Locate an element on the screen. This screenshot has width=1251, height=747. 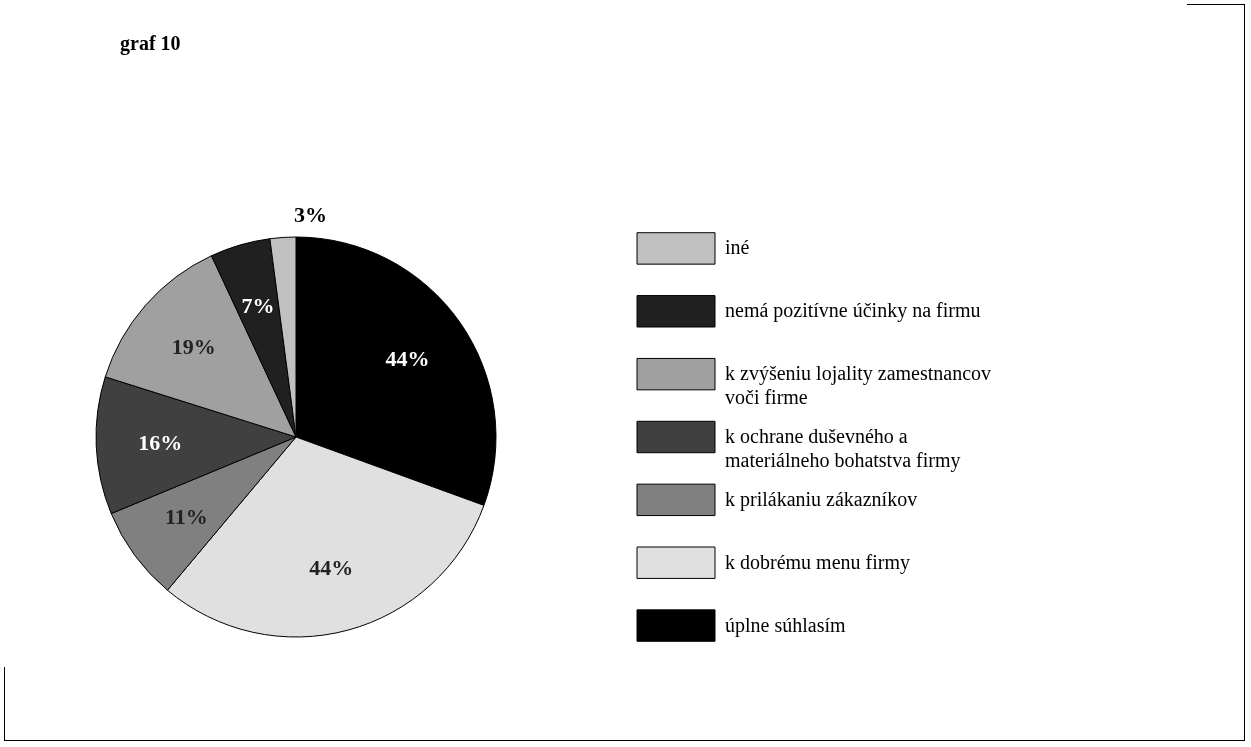
legend-label: k dobrému menu firmy is located at coordinates (817, 562).